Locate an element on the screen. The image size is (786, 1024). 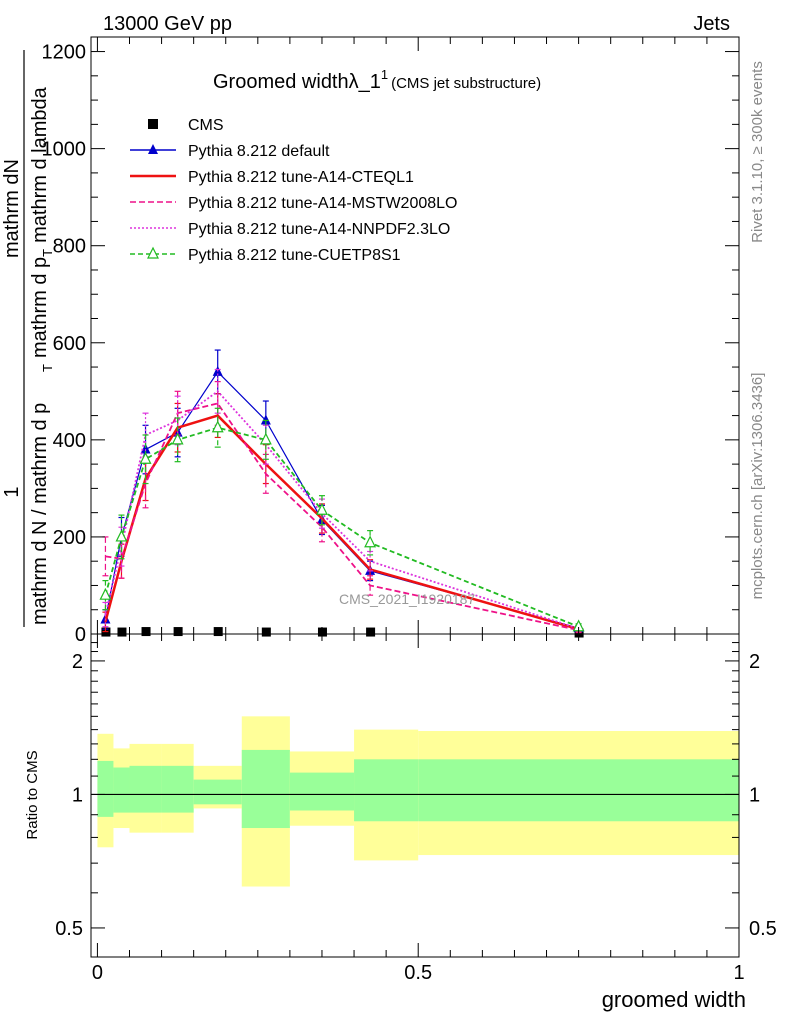
ylabel-top-denom: mathrm d pTmathrm d lambda is located at coordinates (42, 222).